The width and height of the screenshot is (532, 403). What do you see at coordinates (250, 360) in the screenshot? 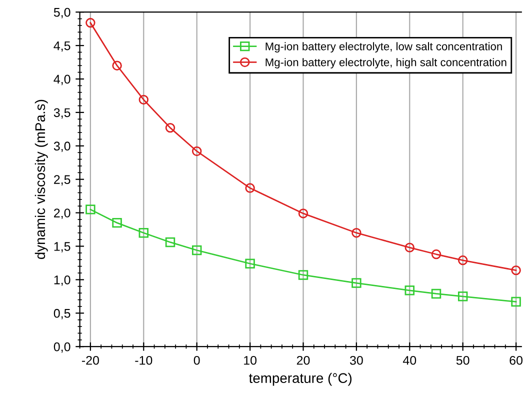
I see `x-tick-label: 10` at bounding box center [250, 360].